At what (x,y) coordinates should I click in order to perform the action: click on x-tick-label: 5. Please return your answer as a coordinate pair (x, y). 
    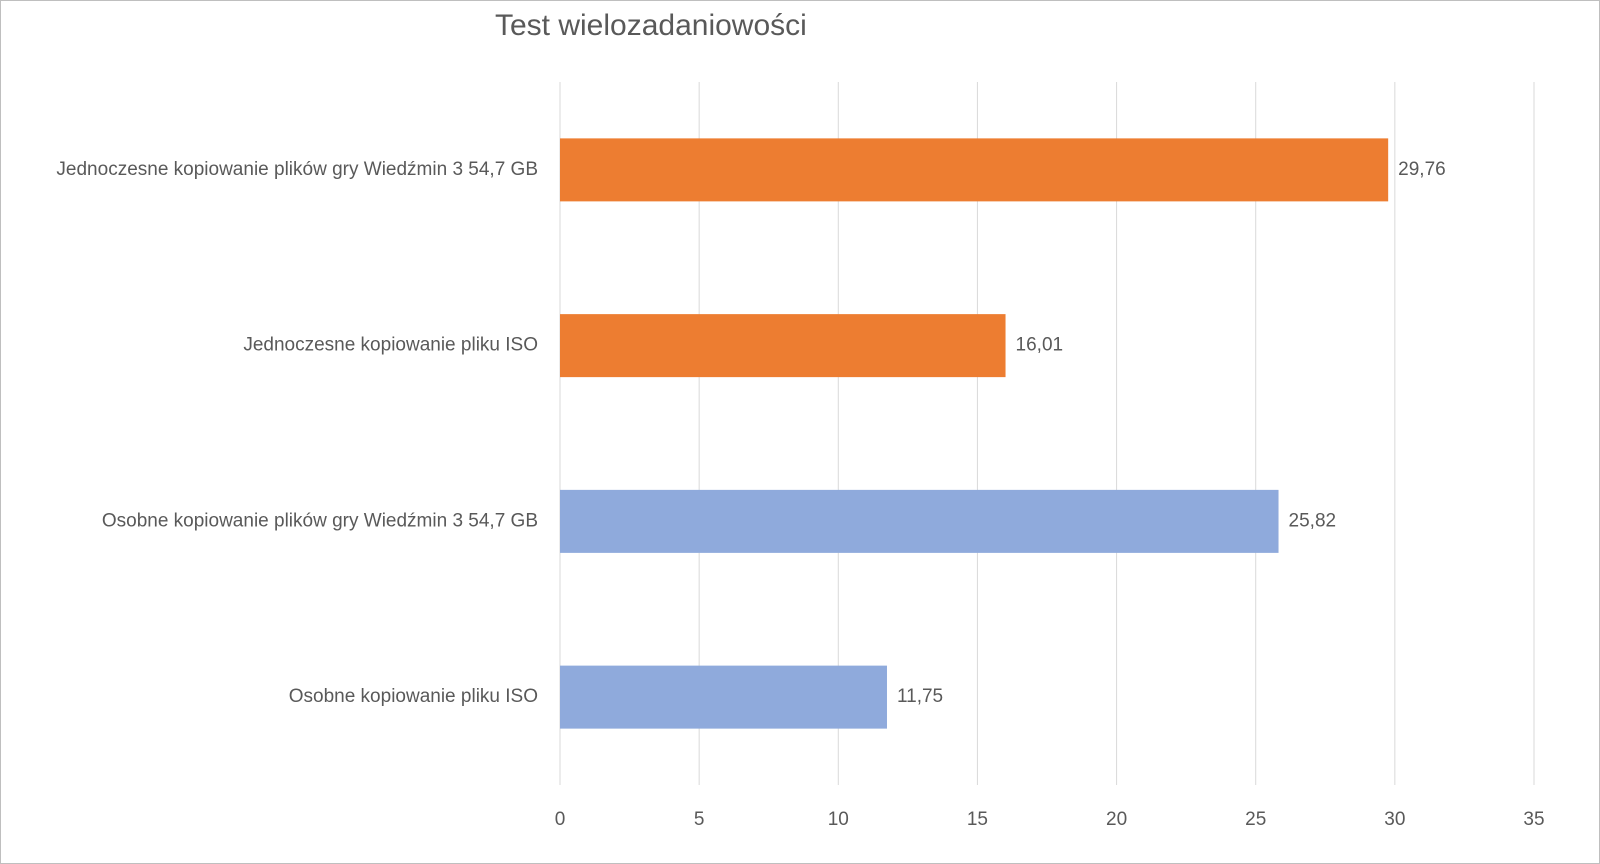
    Looking at the image, I should click on (699, 819).